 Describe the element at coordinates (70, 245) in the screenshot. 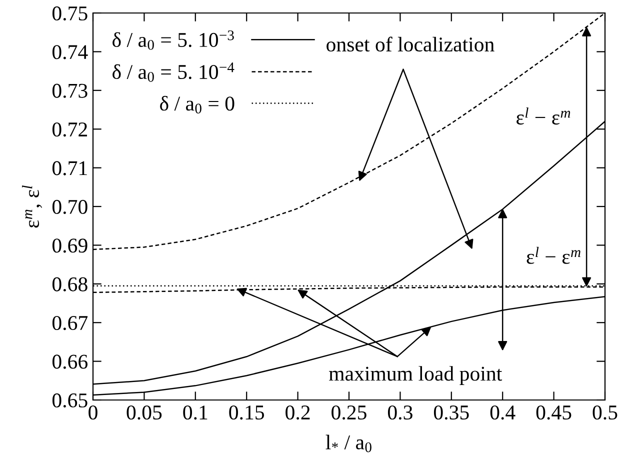

I see `y-tick-label: 0.69` at that location.